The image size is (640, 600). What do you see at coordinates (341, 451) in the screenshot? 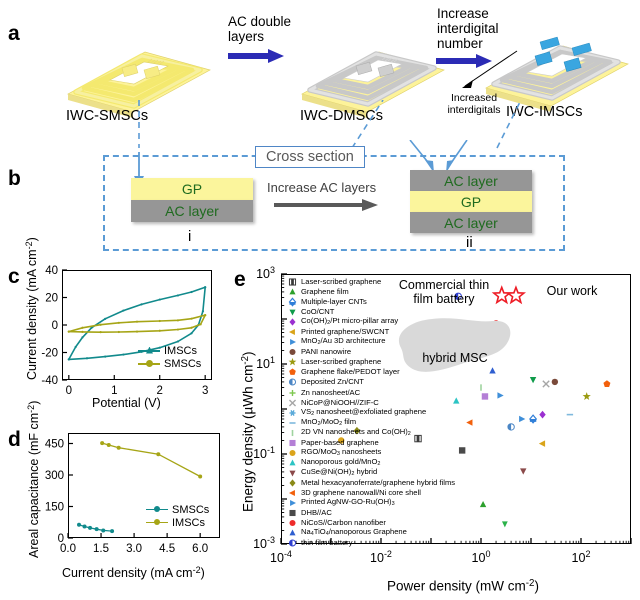
I see `legend-label: RGO/MoO3 nanosheets` at bounding box center [341, 451].